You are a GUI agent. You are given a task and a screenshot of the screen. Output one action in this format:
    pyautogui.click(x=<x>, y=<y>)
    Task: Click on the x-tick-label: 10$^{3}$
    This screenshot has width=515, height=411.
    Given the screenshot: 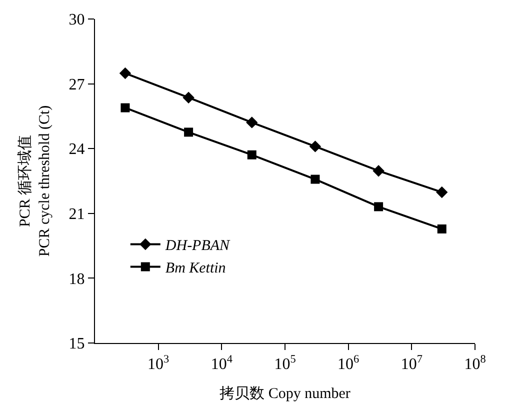 What is the action you would take?
    pyautogui.click(x=159, y=363)
    